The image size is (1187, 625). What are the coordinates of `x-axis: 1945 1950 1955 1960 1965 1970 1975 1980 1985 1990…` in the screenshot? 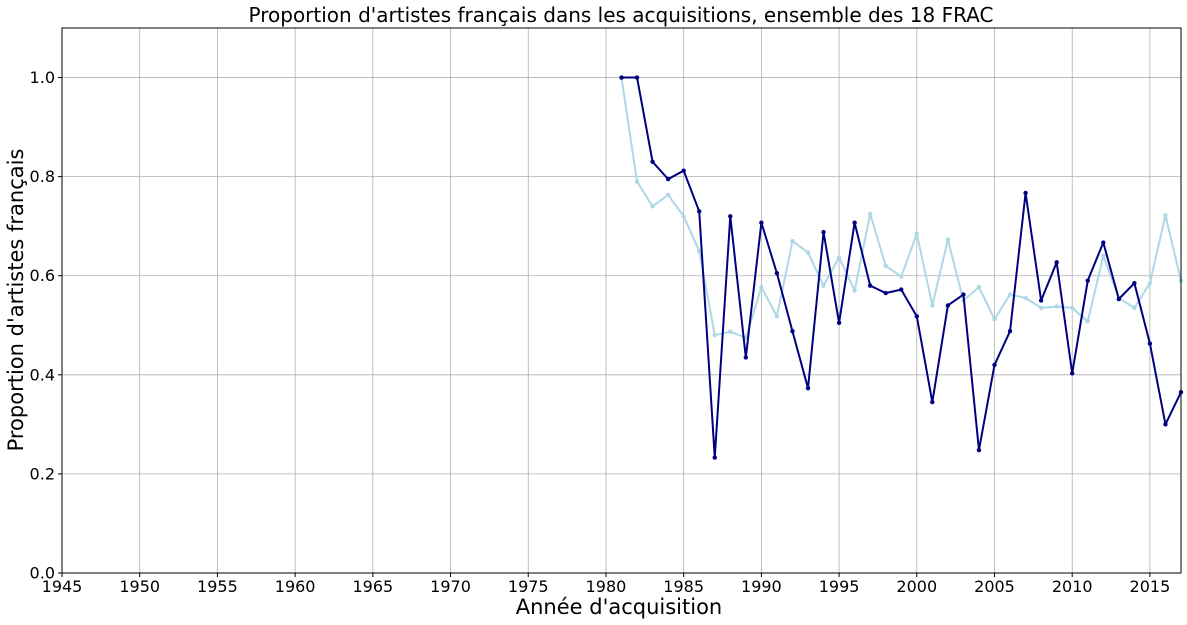 It's located at (606, 584).